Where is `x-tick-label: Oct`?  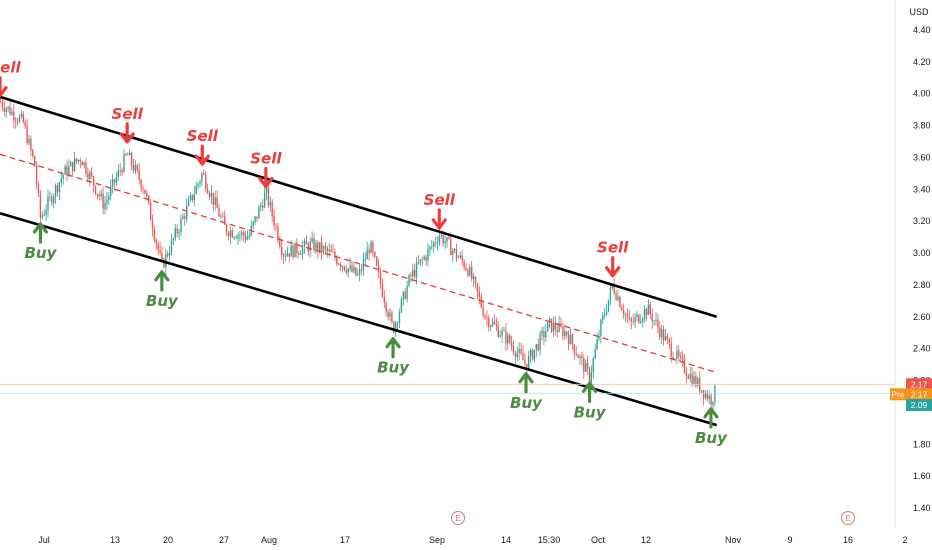 x-tick-label: Oct is located at coordinates (598, 540).